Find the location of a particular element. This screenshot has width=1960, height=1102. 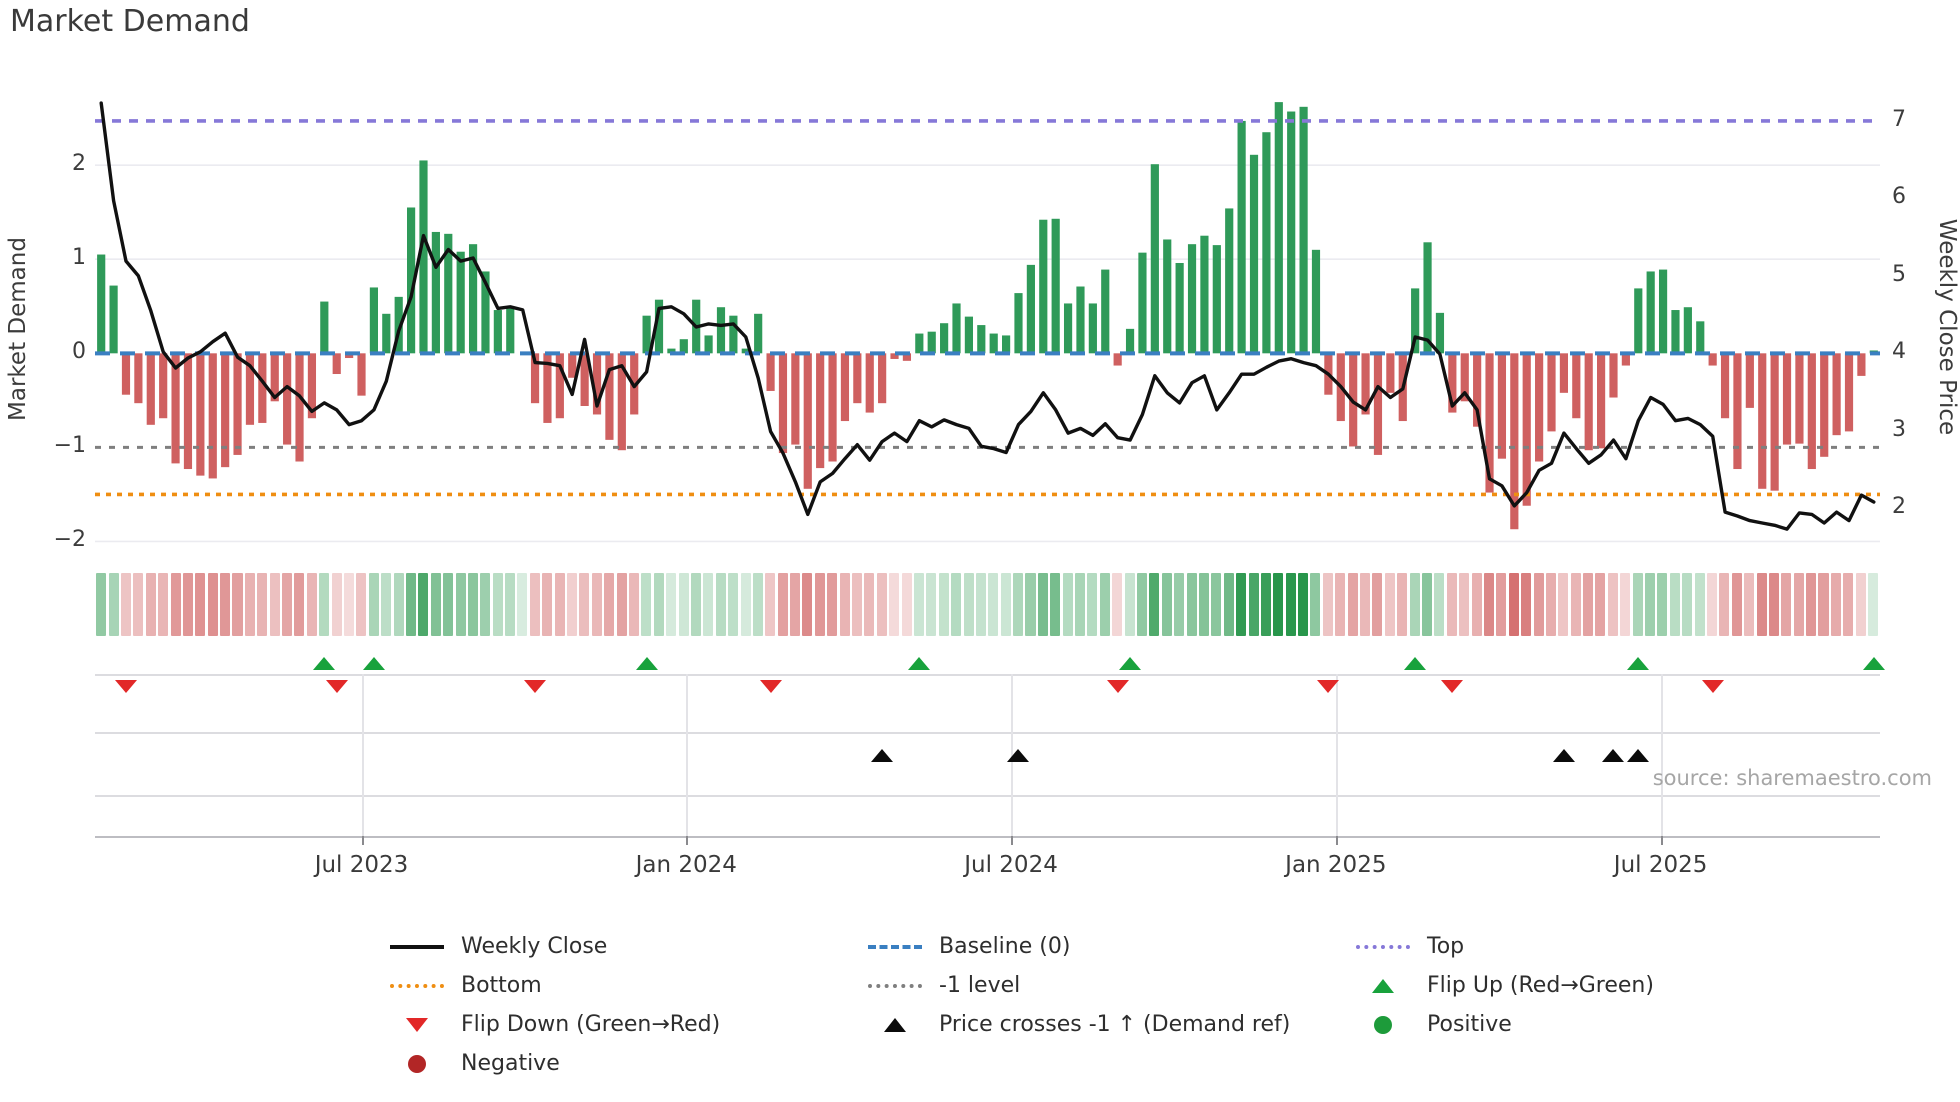

x-tick-label: Jul 2023 is located at coordinates (361, 865).